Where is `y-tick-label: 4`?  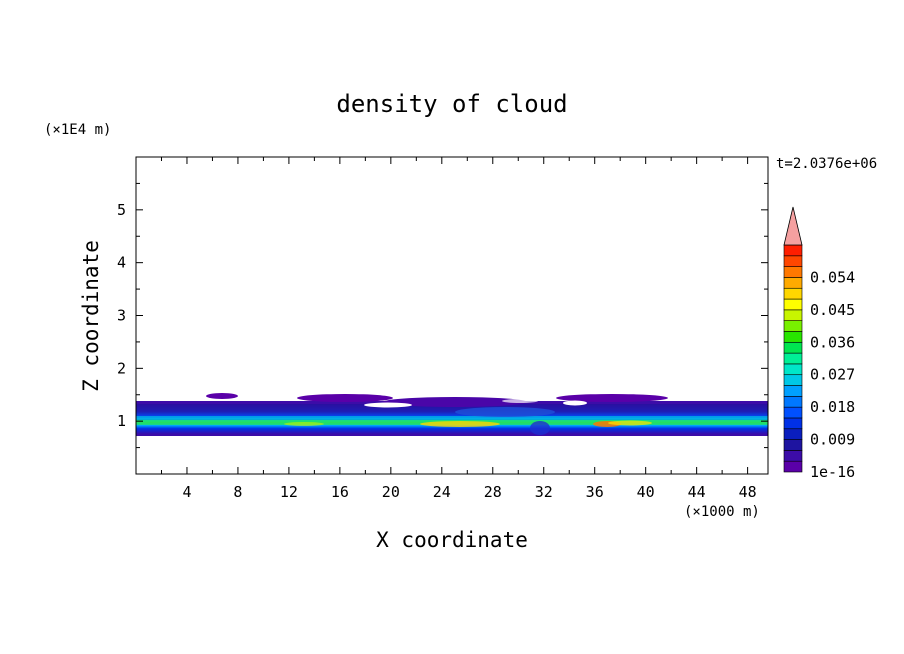
y-tick-label: 4 is located at coordinates (121, 263).